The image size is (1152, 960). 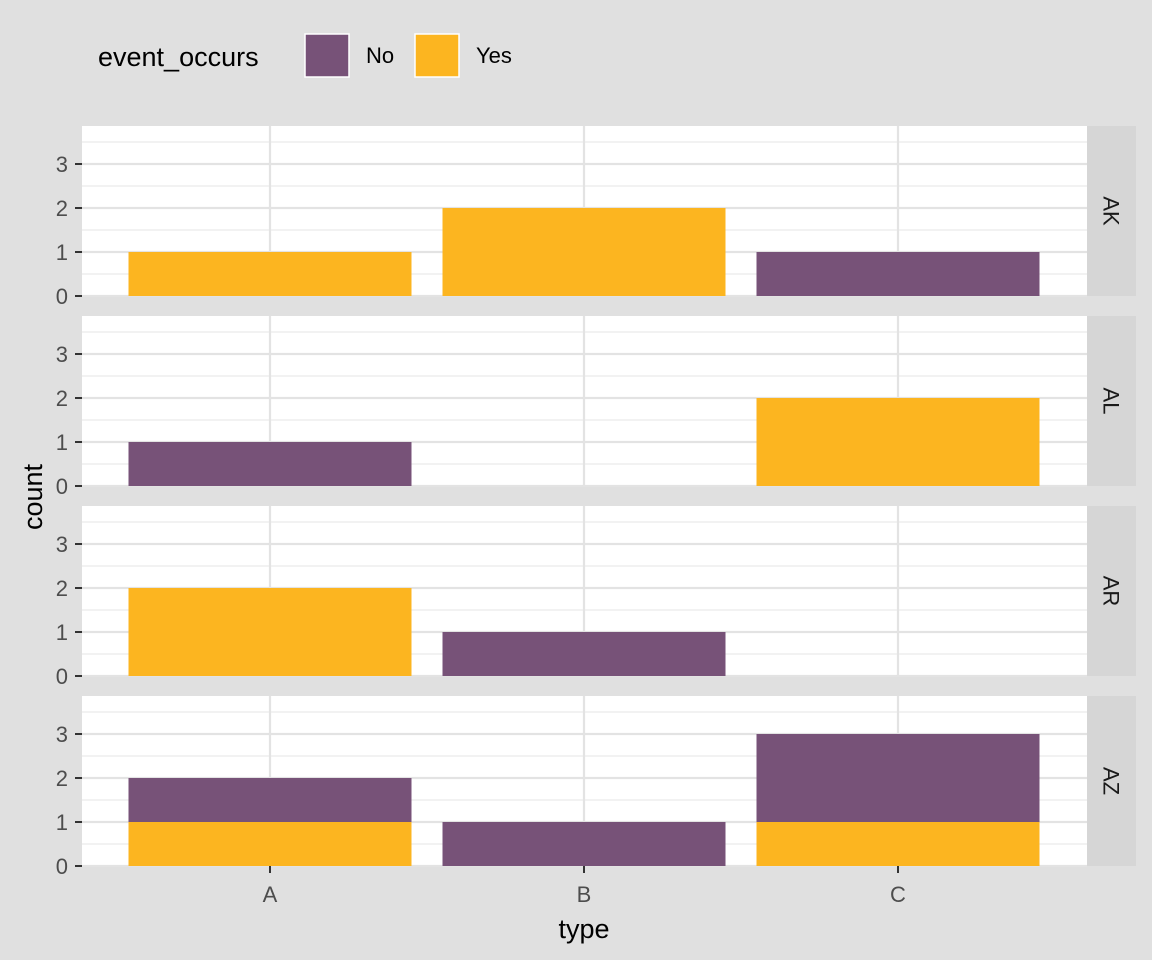 I want to click on legend-item-no: No, so click(x=349, y=55).